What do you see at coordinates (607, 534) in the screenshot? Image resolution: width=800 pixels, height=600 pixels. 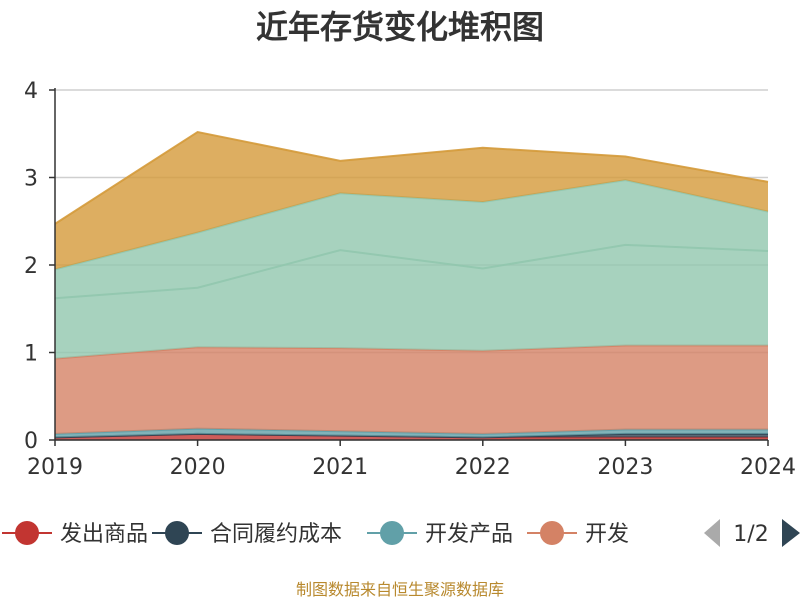 I see `legend-label: 开发` at bounding box center [607, 534].